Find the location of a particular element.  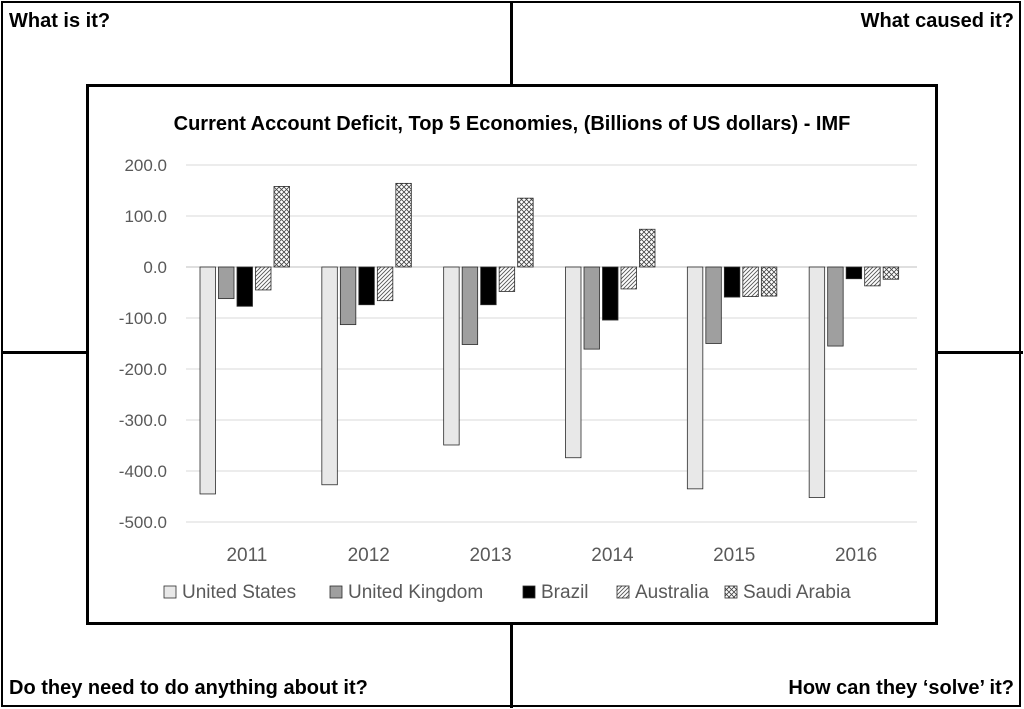

bar-australia-2014 is located at coordinates (628, 278).